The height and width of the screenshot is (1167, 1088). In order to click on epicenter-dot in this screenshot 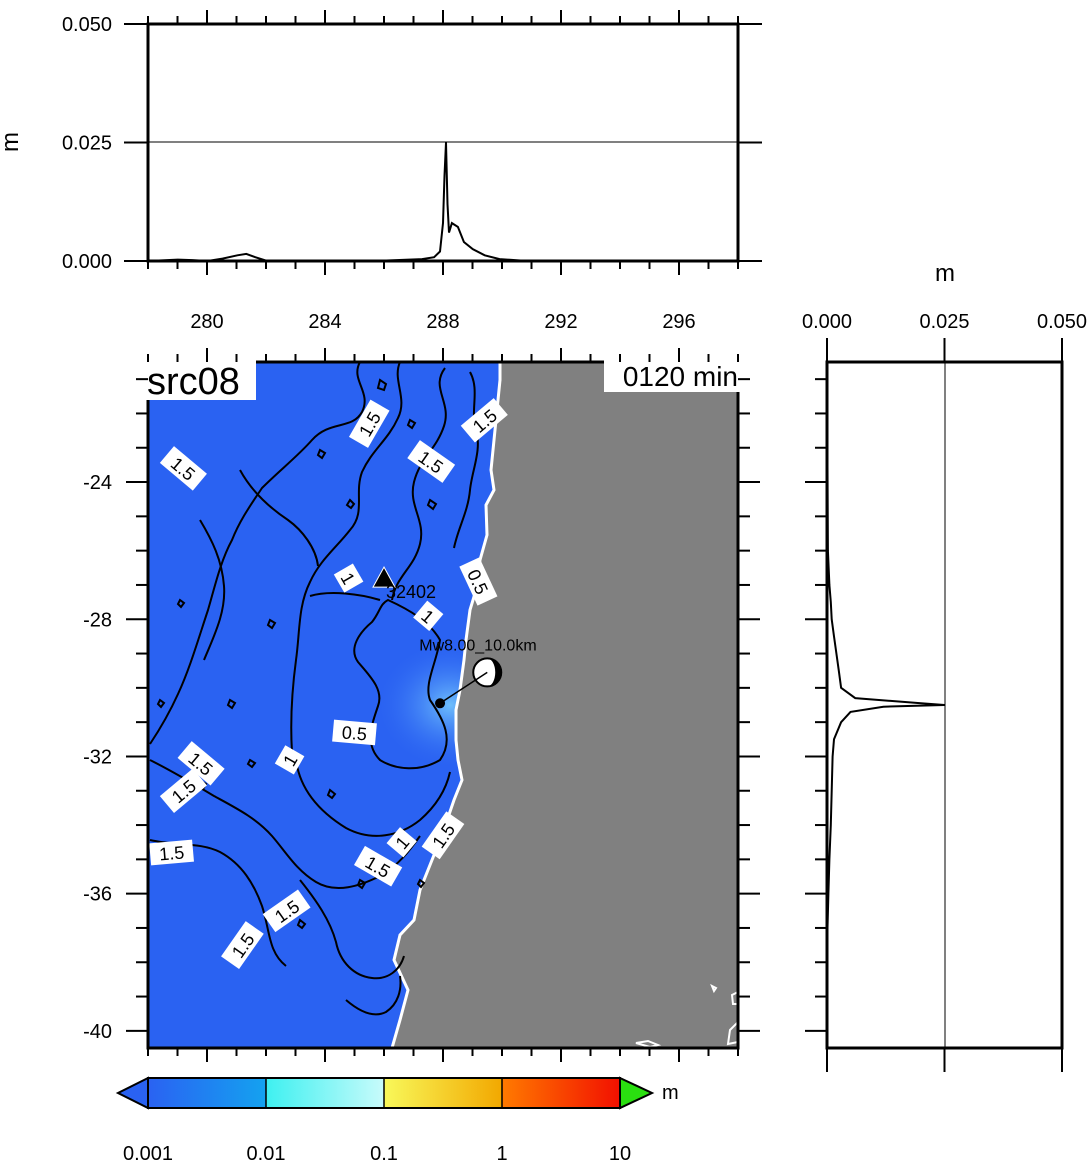, I will do `click(440, 703)`.